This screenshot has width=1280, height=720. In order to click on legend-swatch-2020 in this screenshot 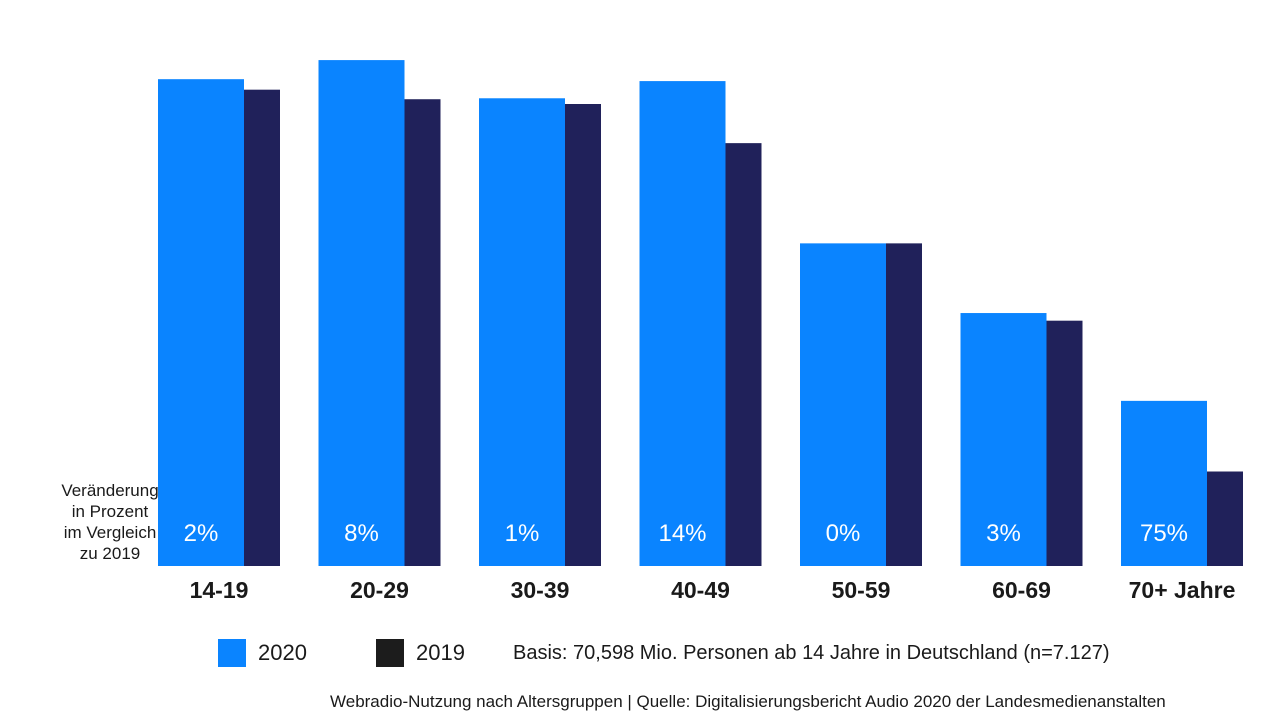, I will do `click(232, 653)`.